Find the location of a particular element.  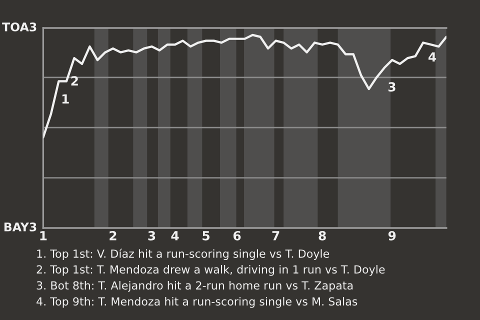

x-tick-label: 8 is located at coordinates (322, 235).